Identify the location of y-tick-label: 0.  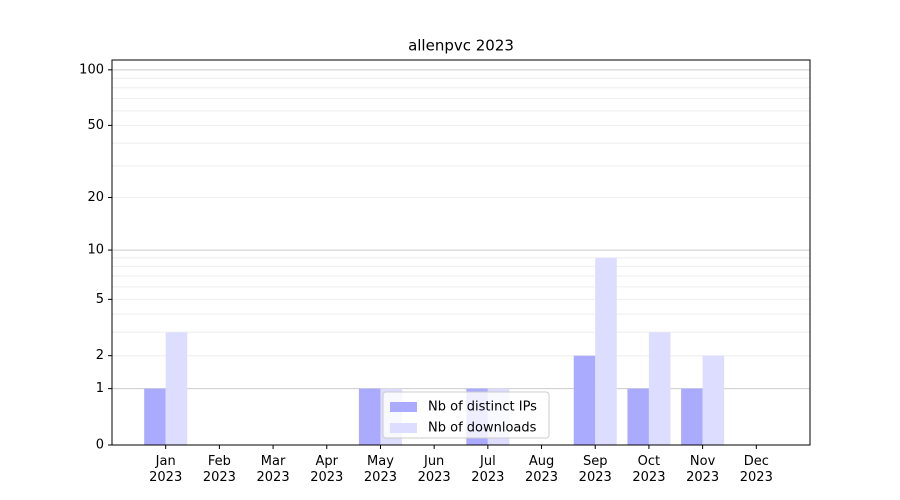
(100, 445).